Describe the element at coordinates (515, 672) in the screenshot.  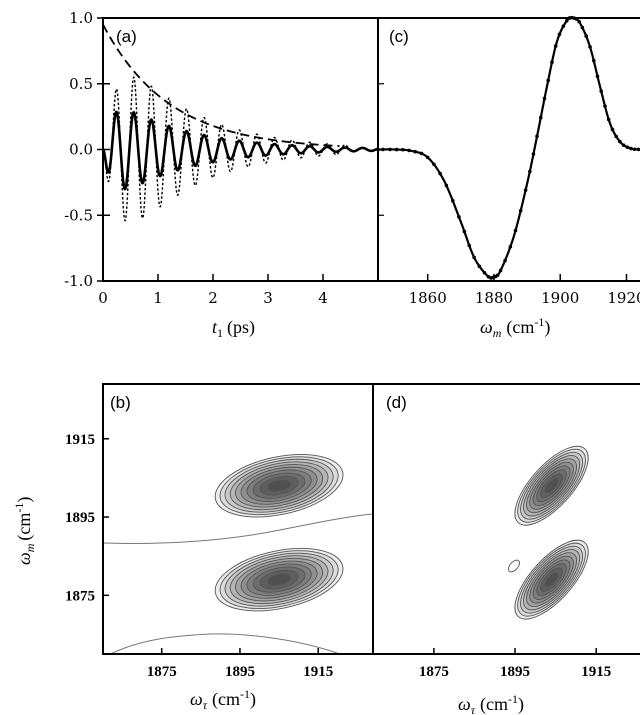
I see `panel-d-xtick-label: 1895` at that location.